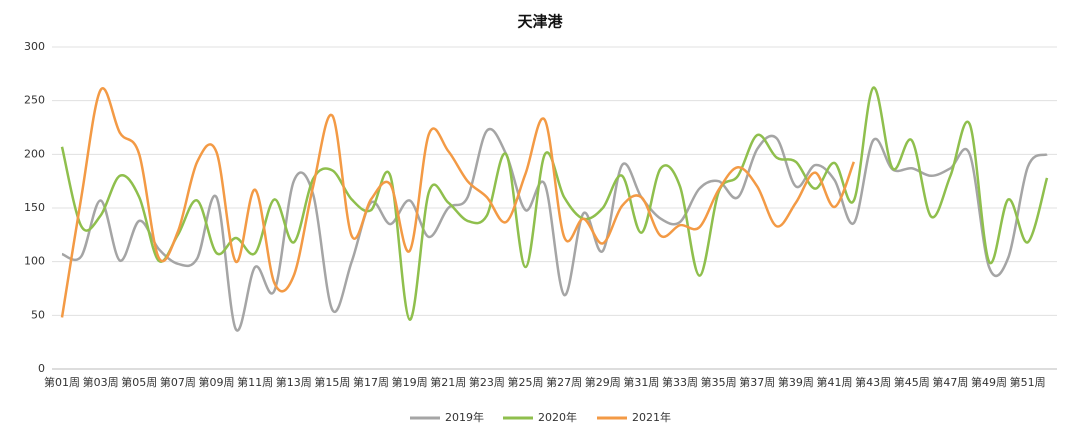 This screenshot has height=446, width=1080. What do you see at coordinates (719, 382) in the screenshot?
I see `x-tick-label: 第35周` at bounding box center [719, 382].